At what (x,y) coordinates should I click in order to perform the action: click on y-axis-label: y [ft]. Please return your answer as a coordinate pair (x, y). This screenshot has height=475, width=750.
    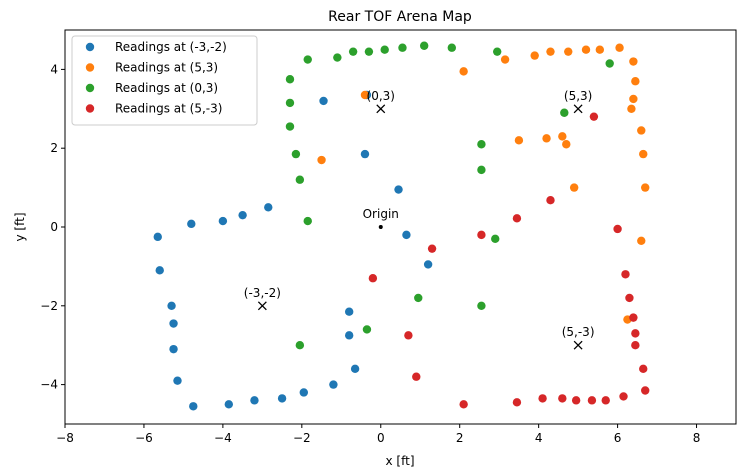
    Looking at the image, I should click on (20, 227).